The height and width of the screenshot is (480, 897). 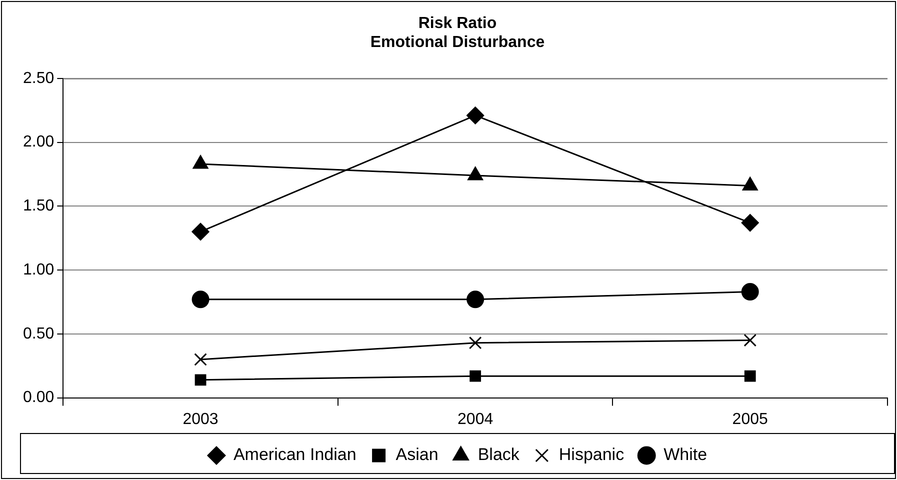 What do you see at coordinates (38, 142) in the screenshot?
I see `y-tick-label: 2.00` at bounding box center [38, 142].